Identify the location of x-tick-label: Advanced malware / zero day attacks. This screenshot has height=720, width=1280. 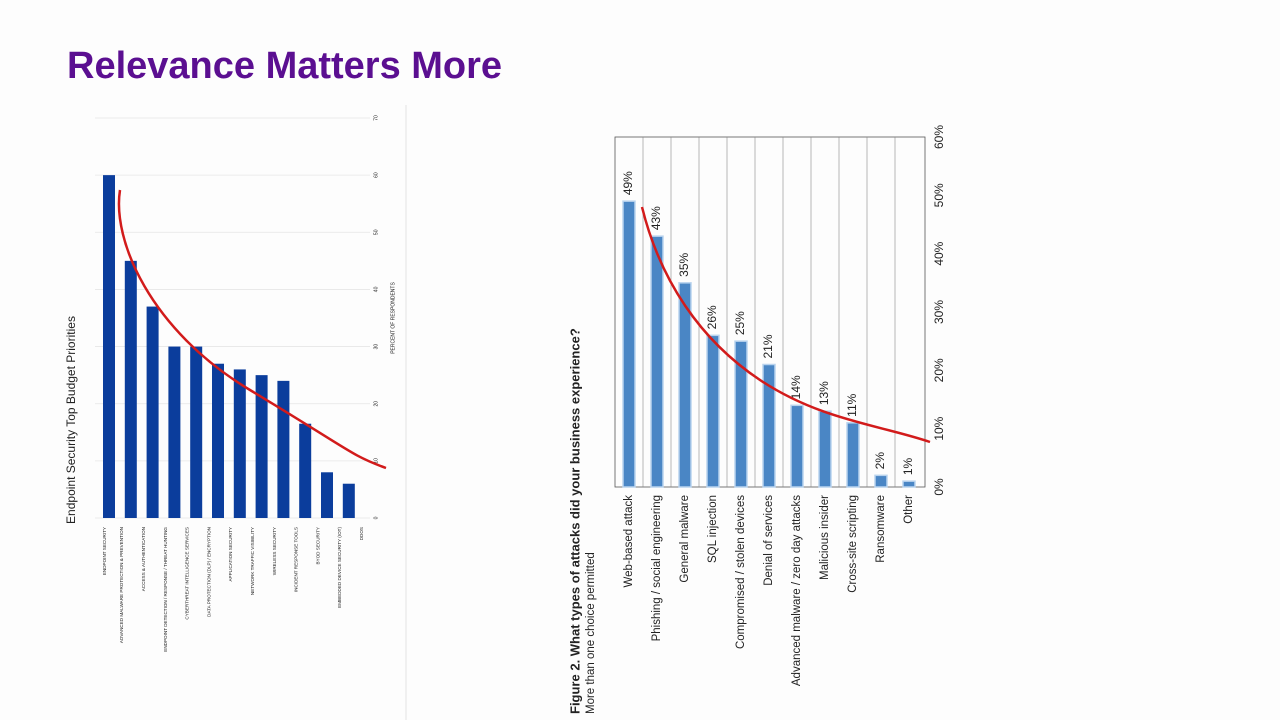
(797, 590).